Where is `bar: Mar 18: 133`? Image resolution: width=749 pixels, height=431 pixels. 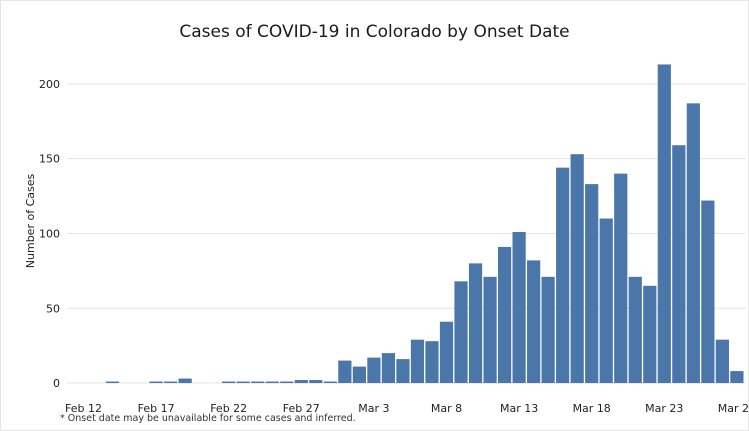
bar: Mar 18: 133 is located at coordinates (592, 284).